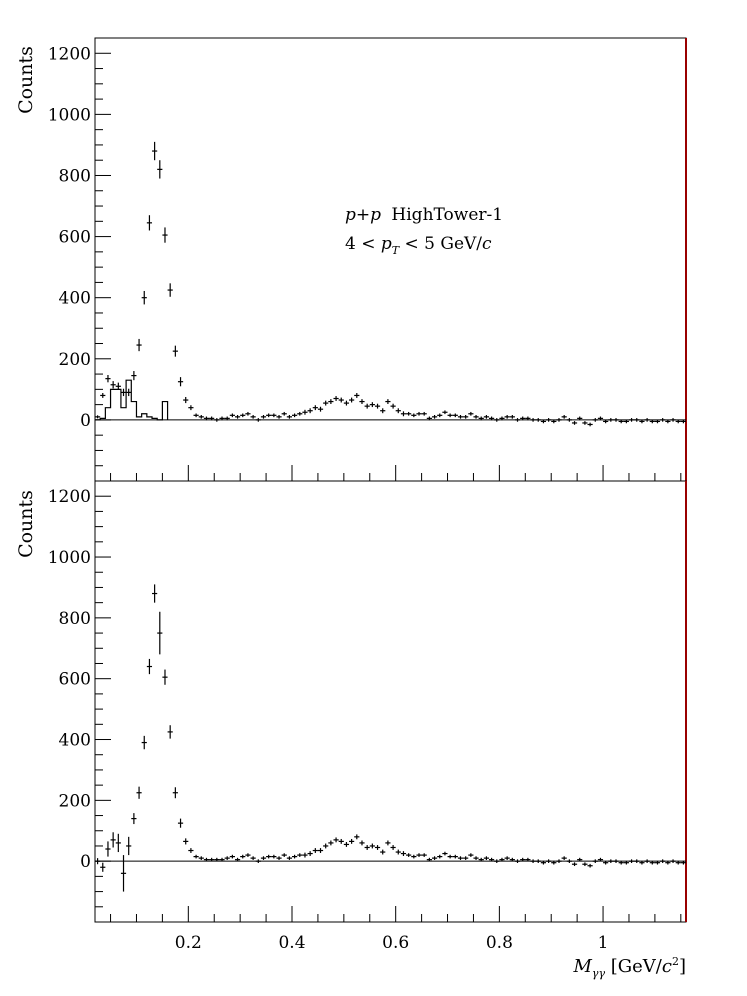 Image resolution: width=747 pixels, height=996 pixels. Describe the element at coordinates (26, 80) in the screenshot. I see `y-axis-label-top: Counts` at that location.